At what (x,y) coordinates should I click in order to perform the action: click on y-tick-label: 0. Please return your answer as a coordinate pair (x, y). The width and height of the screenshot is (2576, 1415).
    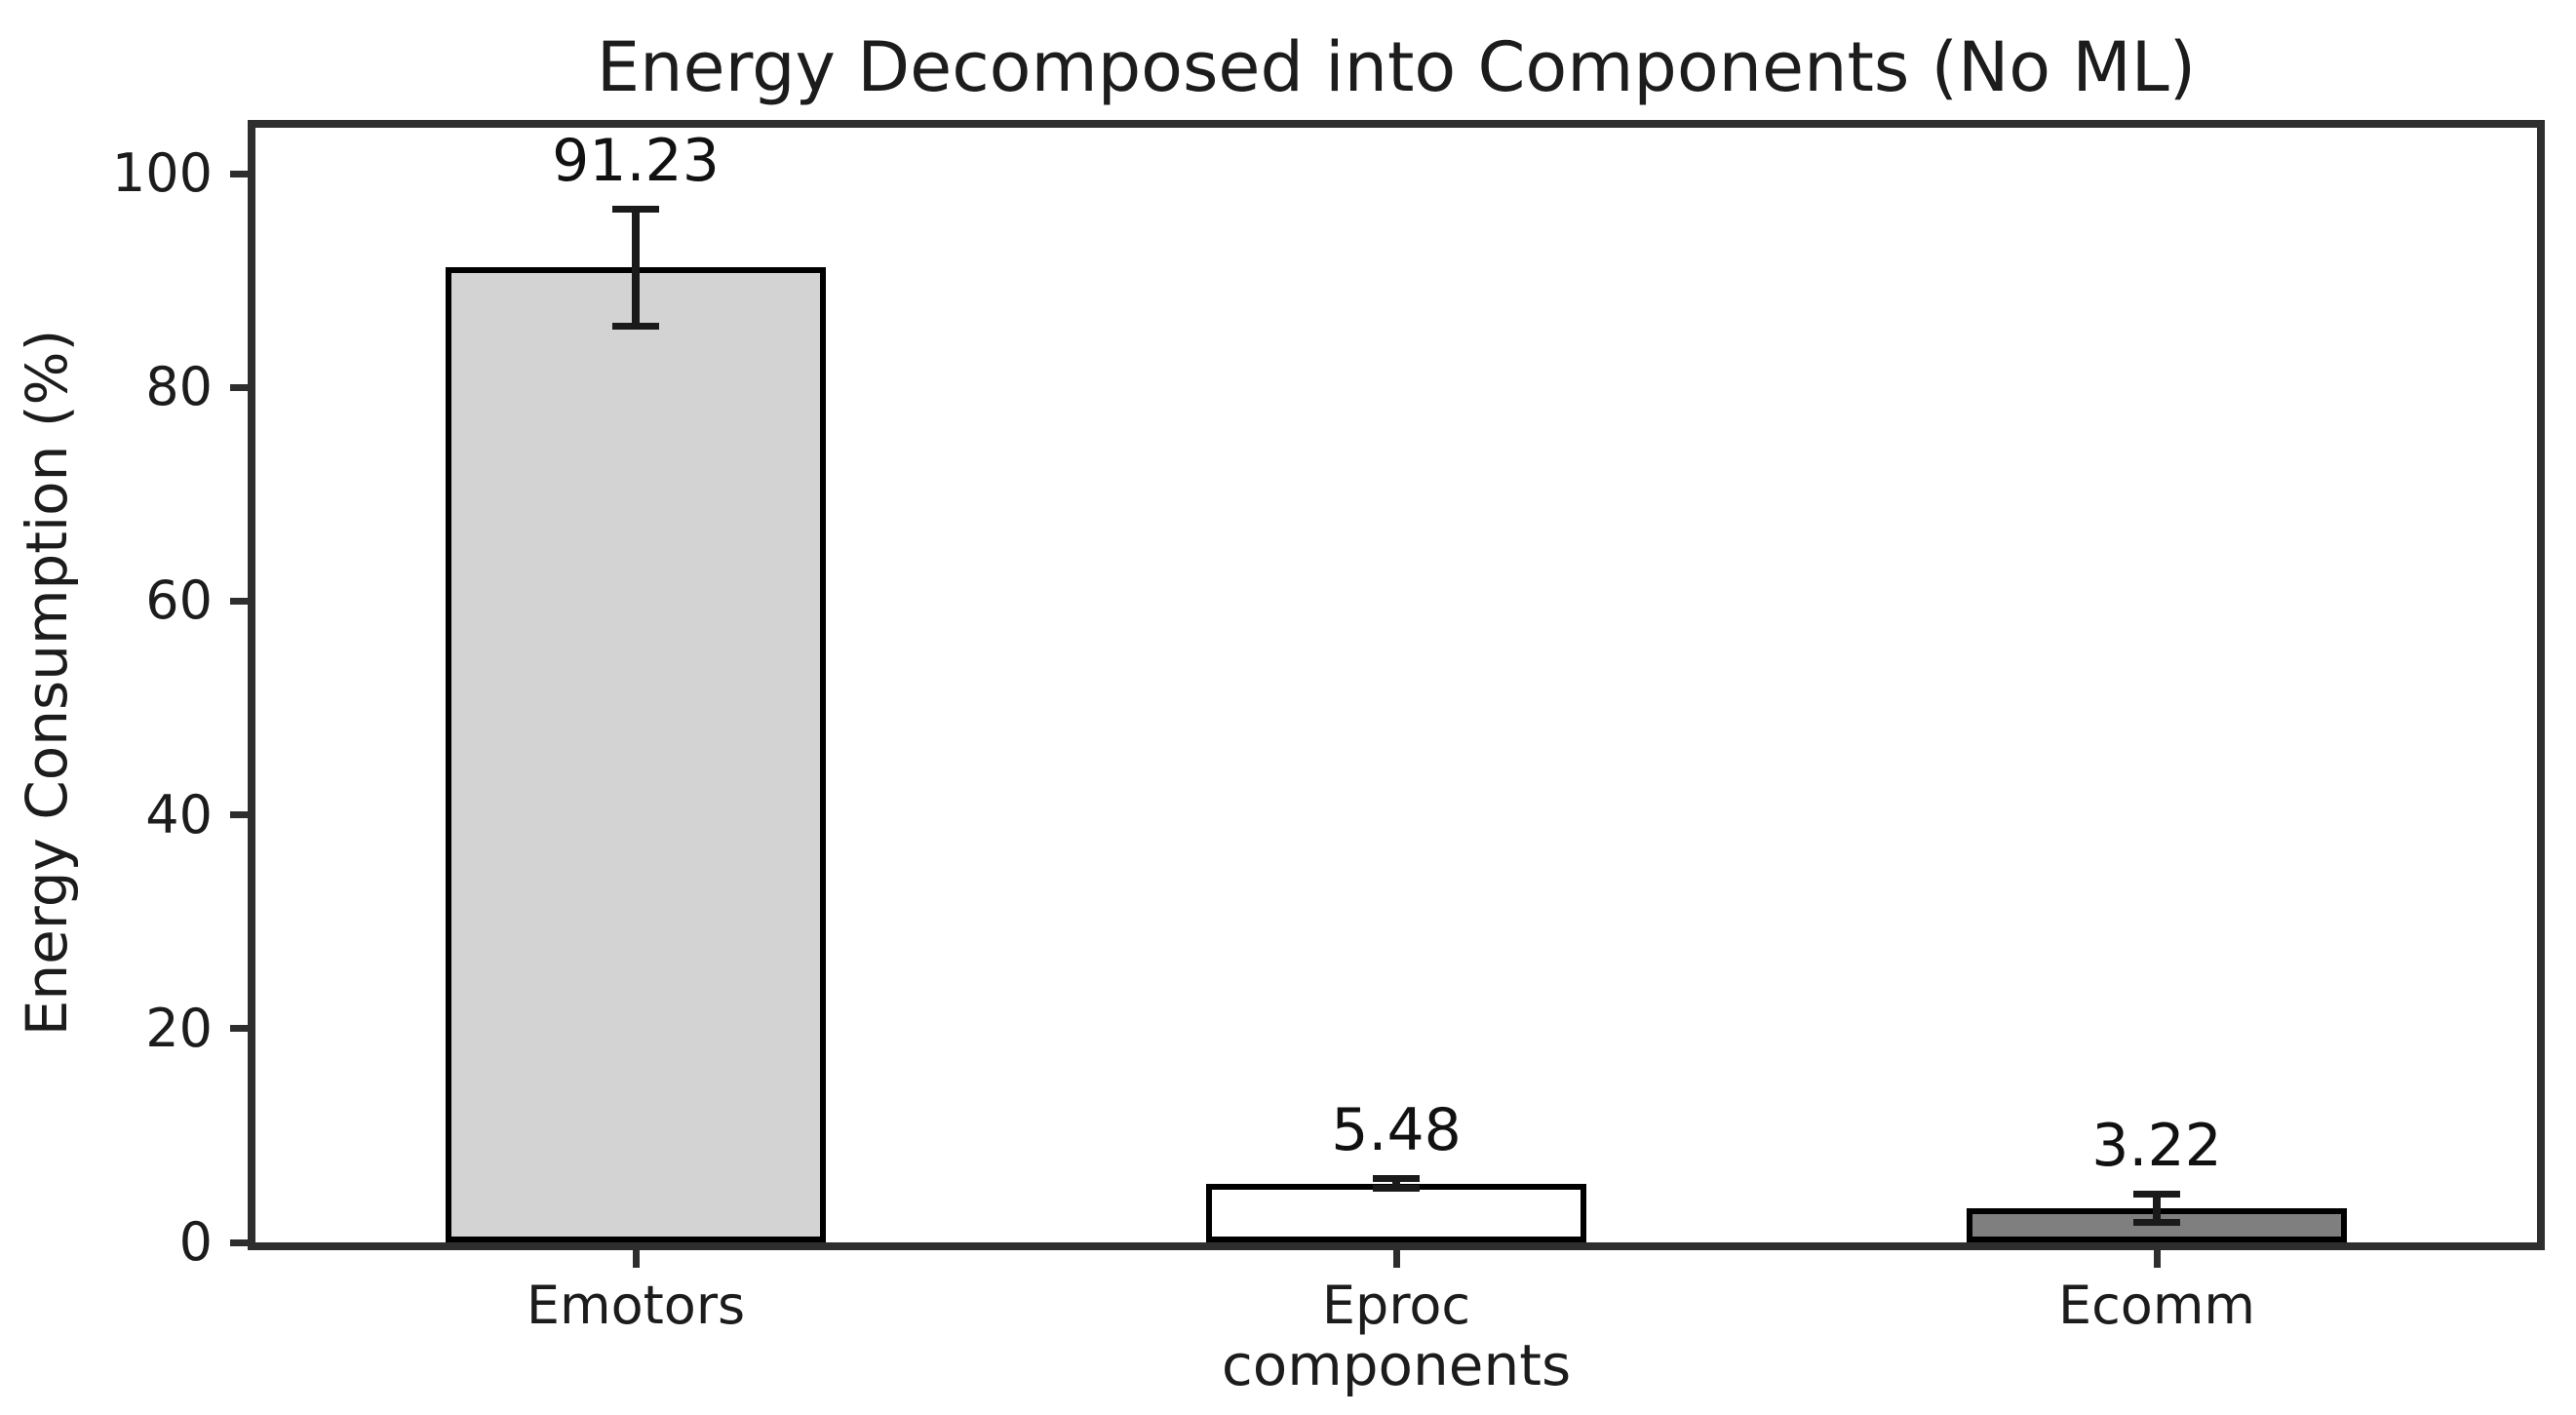
    Looking at the image, I should click on (195, 1242).